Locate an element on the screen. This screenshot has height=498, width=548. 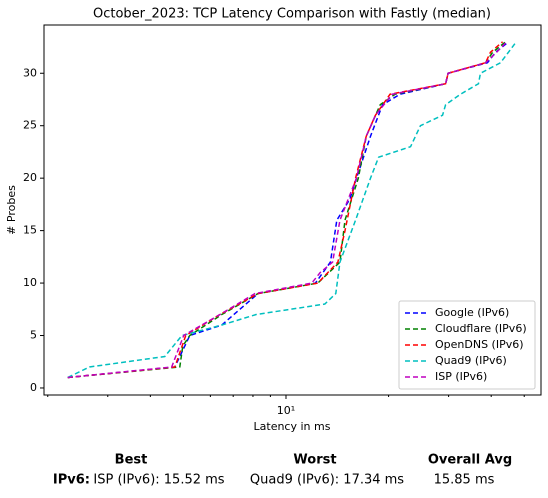
y-tick-label: 20 is located at coordinates (30, 177).